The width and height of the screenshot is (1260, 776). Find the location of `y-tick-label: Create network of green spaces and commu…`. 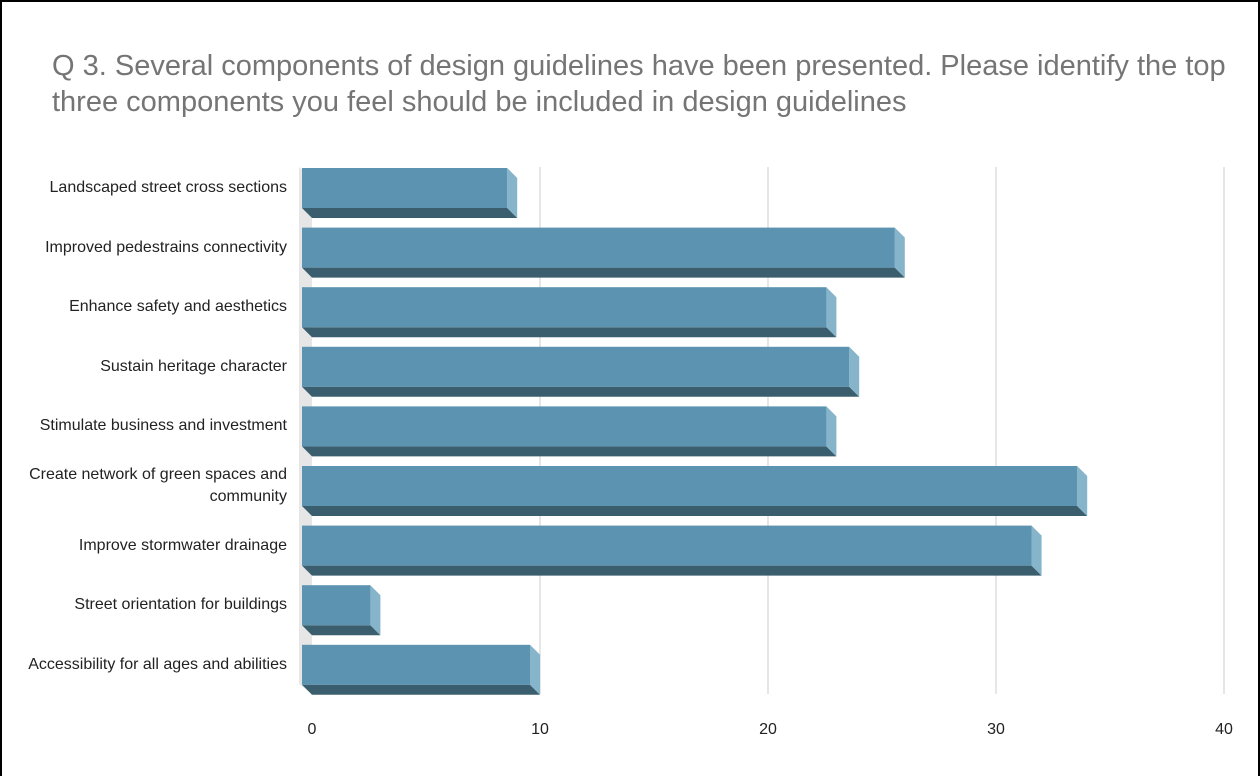

y-tick-label: Create network of green spaces and commu… is located at coordinates (158, 485).